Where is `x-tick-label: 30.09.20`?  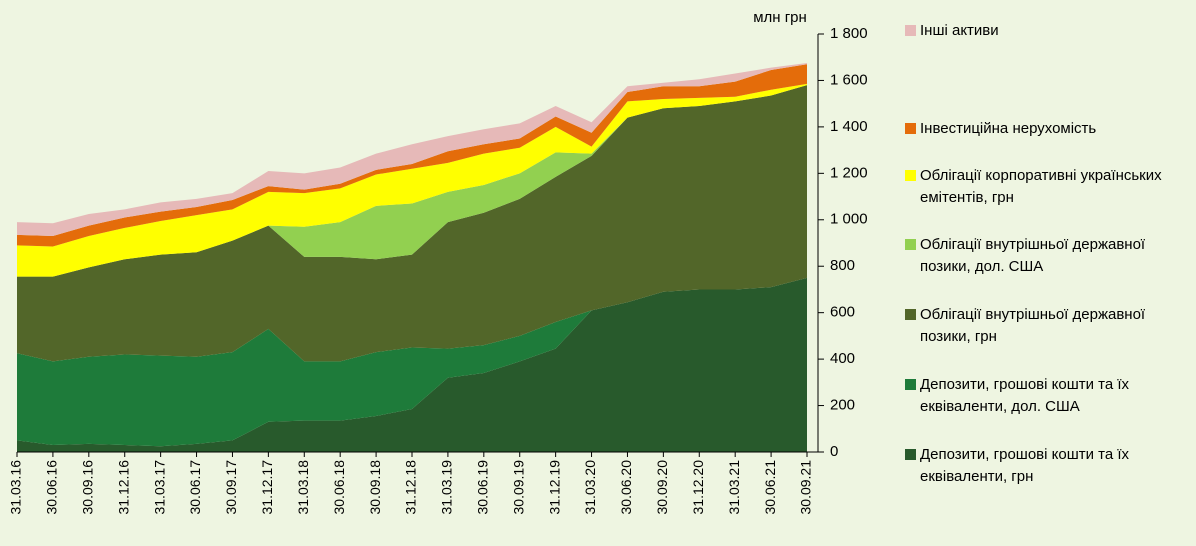 x-tick-label: 30.09.20 is located at coordinates (662, 487).